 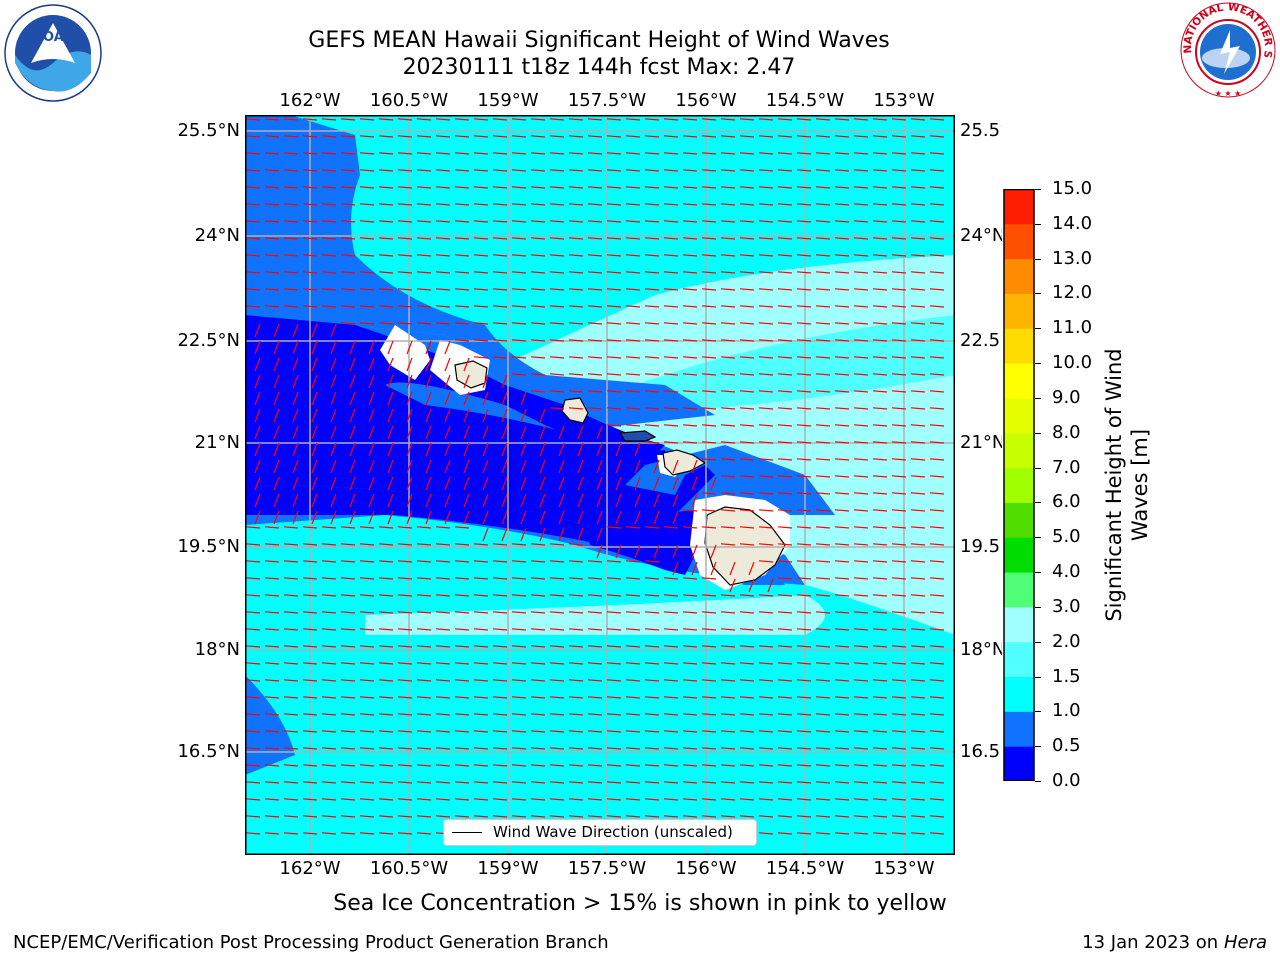 I want to click on footer-date-text: 13 Jan 2023 on, so click(x=1153, y=942).